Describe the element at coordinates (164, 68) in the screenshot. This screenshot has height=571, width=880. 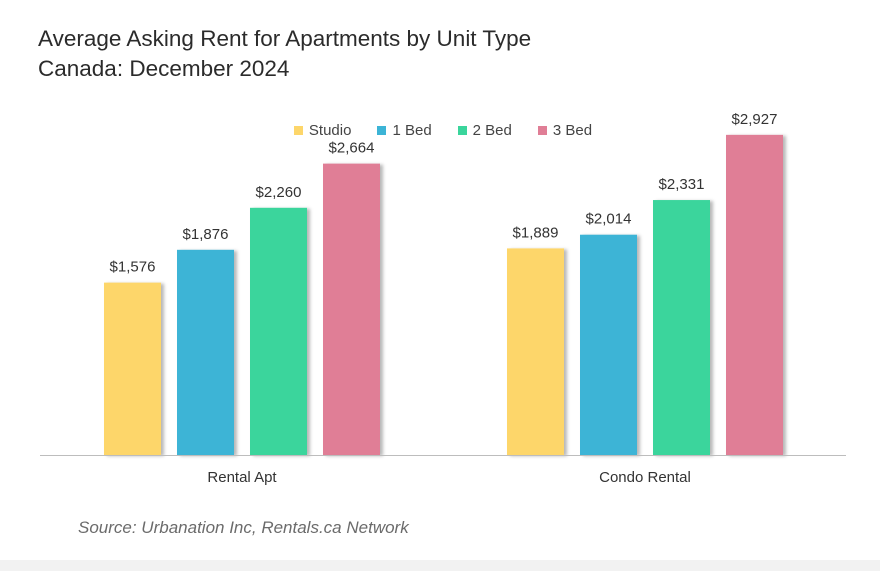
I see `chart-subtitle: Canada: December 2024` at that location.